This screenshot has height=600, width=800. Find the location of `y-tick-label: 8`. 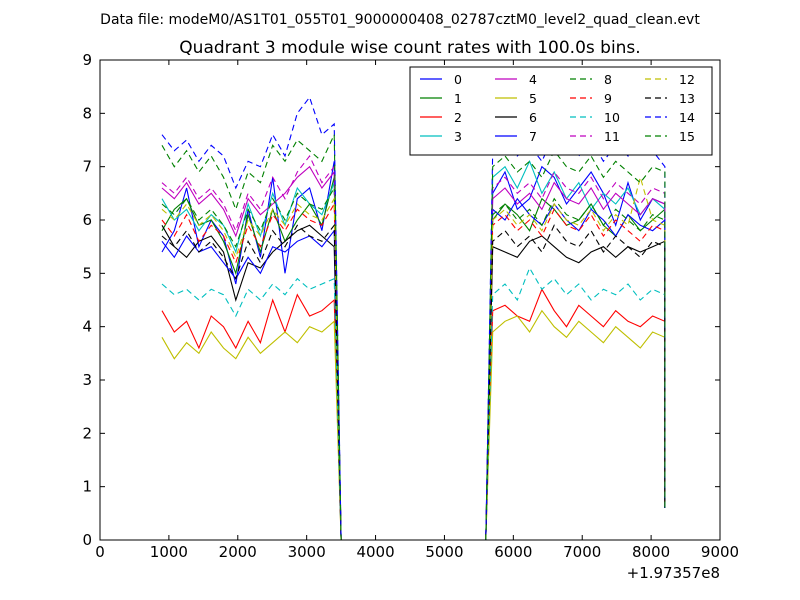

y-tick-label: 8 is located at coordinates (87, 113).